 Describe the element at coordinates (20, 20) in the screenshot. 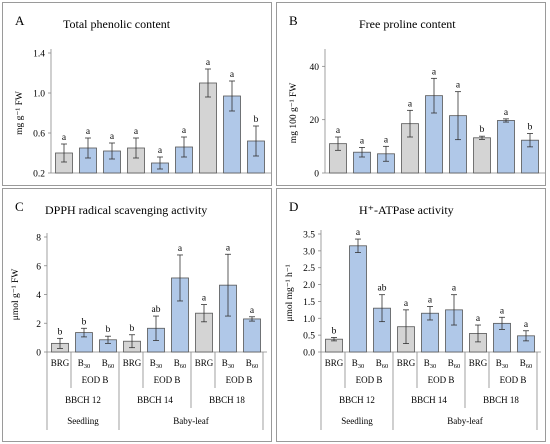

I see `panel-letter: A` at that location.